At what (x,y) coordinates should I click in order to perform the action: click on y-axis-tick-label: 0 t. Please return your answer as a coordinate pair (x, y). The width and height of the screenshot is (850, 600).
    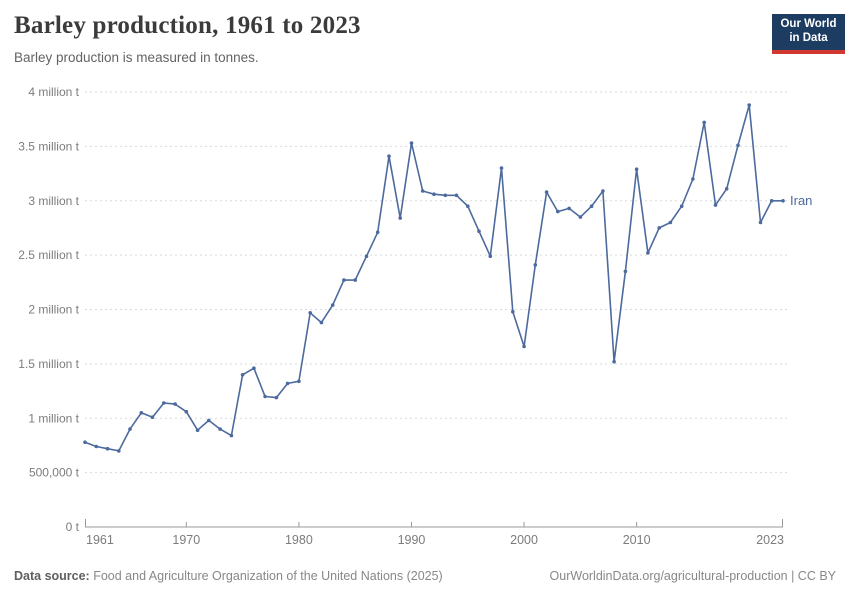
    Looking at the image, I should click on (73, 527).